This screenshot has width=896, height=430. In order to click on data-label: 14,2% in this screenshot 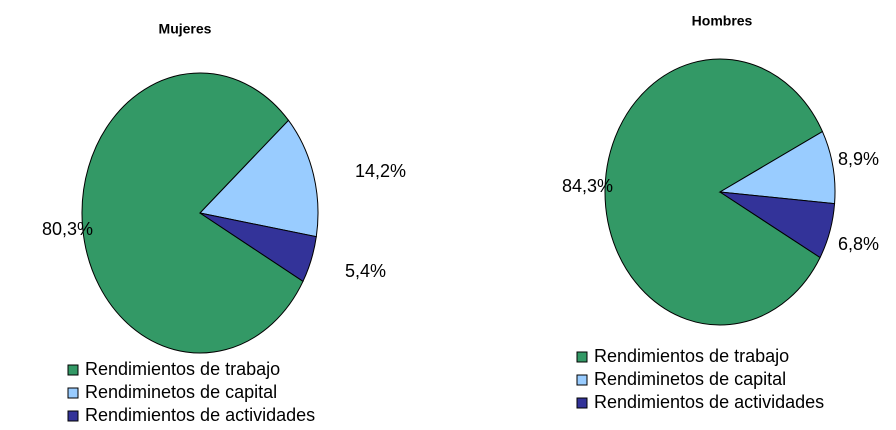, I will do `click(380, 171)`.